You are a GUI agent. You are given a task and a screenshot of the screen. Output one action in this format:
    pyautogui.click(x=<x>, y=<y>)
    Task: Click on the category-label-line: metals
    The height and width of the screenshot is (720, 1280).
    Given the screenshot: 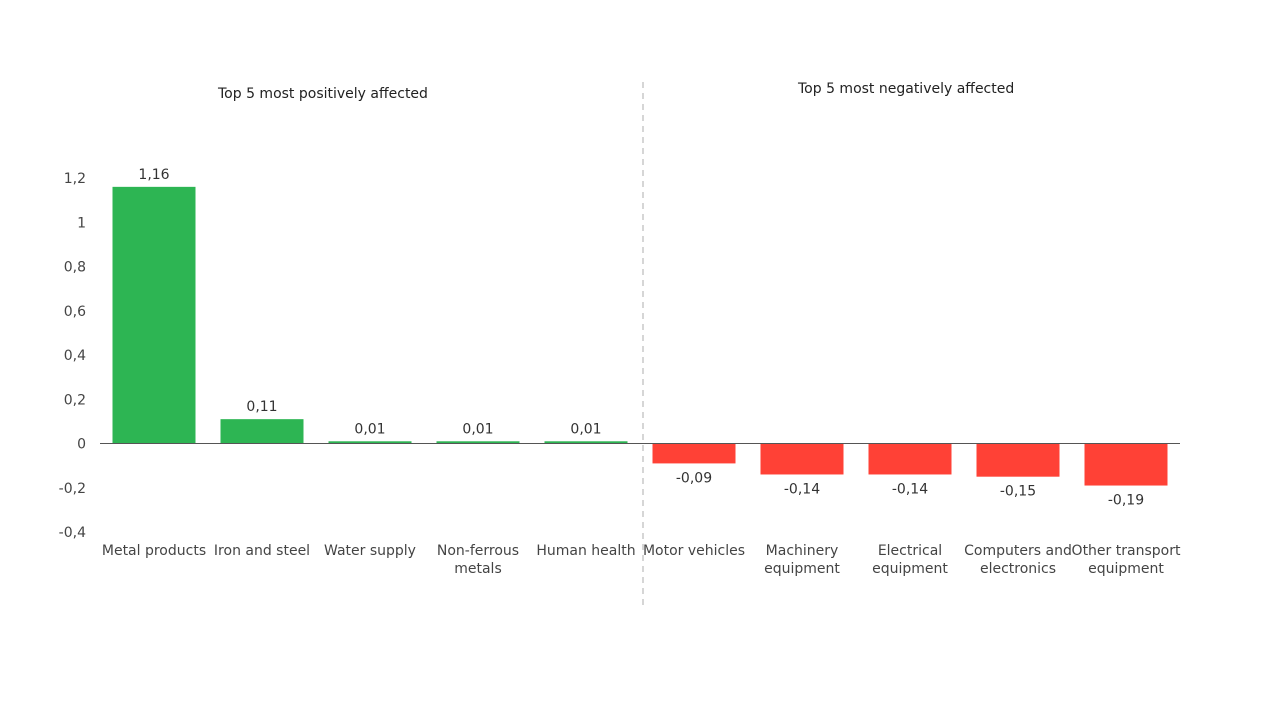 What is the action you would take?
    pyautogui.click(x=478, y=569)
    